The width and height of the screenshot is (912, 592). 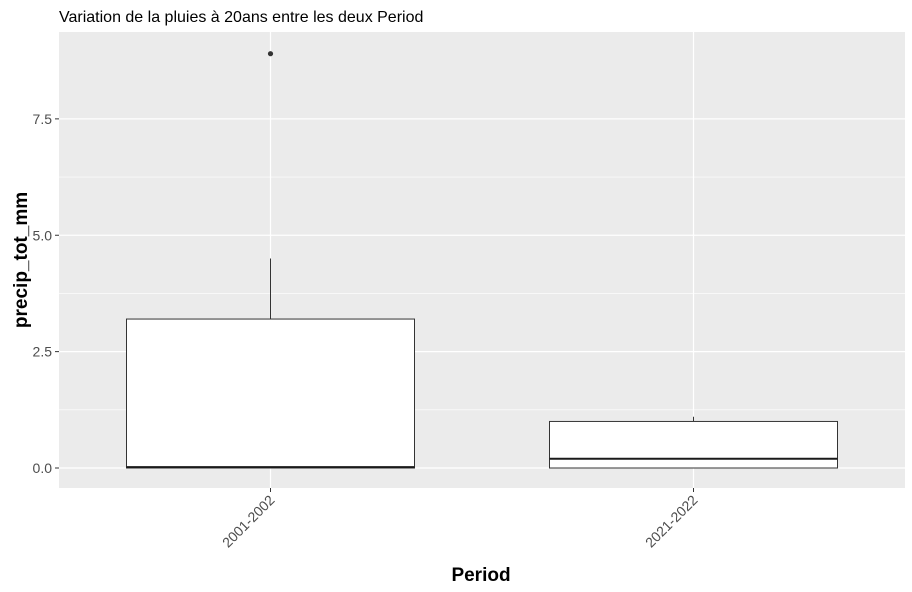 I want to click on y-tick-label: 0.0, so click(x=43, y=468).